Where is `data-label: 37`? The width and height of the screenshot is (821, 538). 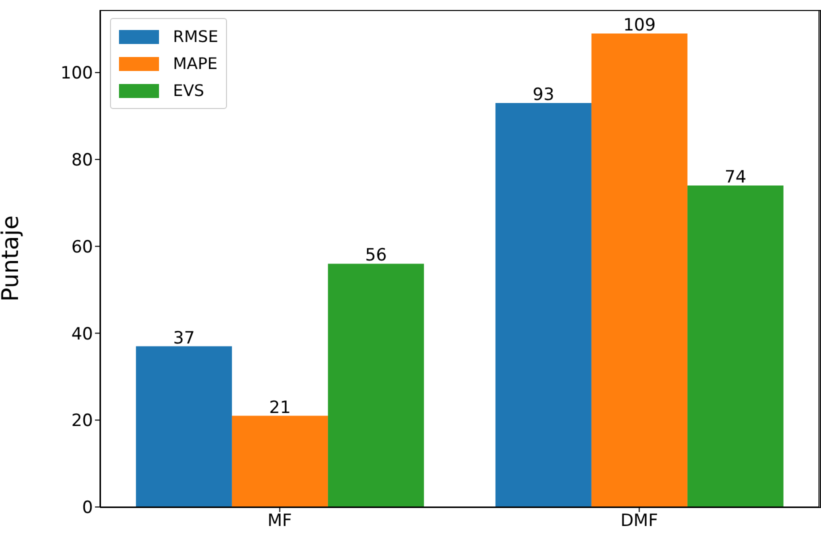
data-label: 37 is located at coordinates (184, 338).